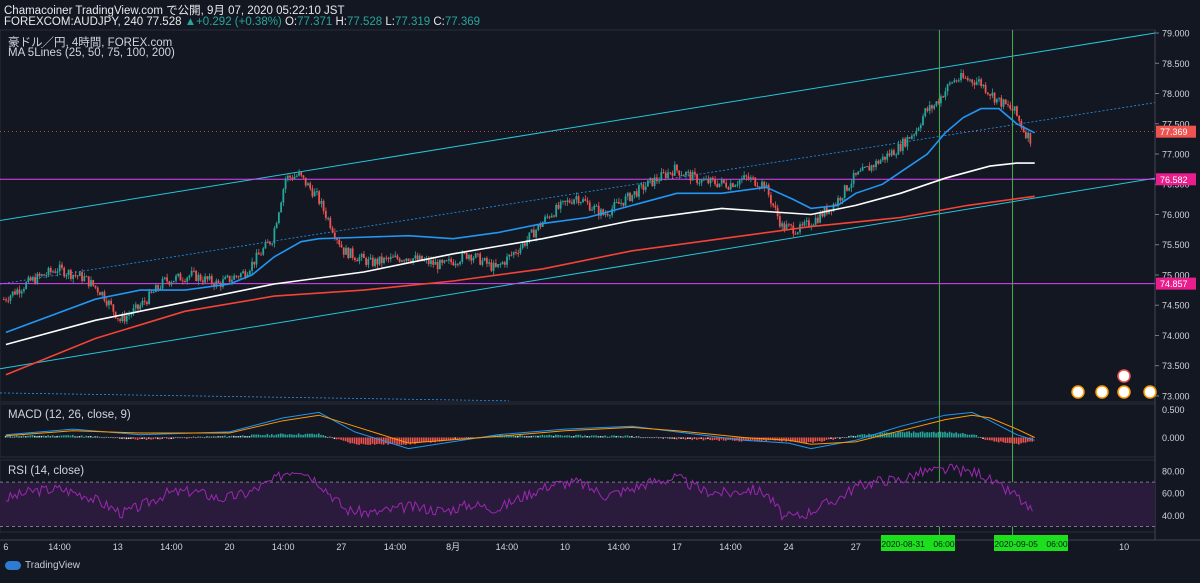 The height and width of the screenshot is (583, 1200). What do you see at coordinates (230, 547) in the screenshot?
I see `time-tick-label: 20` at bounding box center [230, 547].